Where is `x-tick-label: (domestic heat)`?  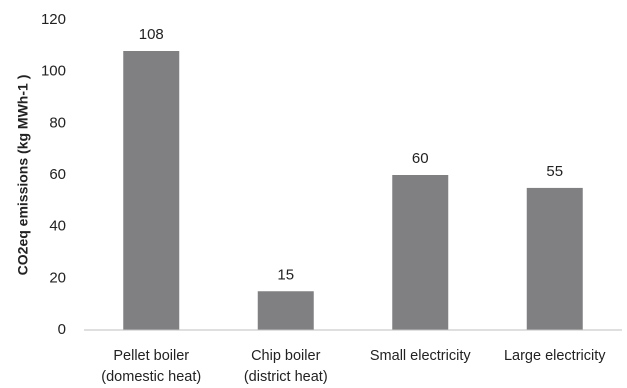
x-tick-label: (domestic heat) is located at coordinates (151, 377).